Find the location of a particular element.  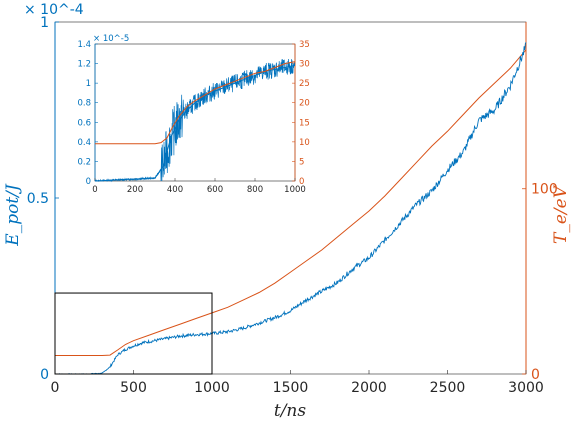

inset-y1-exponent: × 10^-5 is located at coordinates (111, 39).